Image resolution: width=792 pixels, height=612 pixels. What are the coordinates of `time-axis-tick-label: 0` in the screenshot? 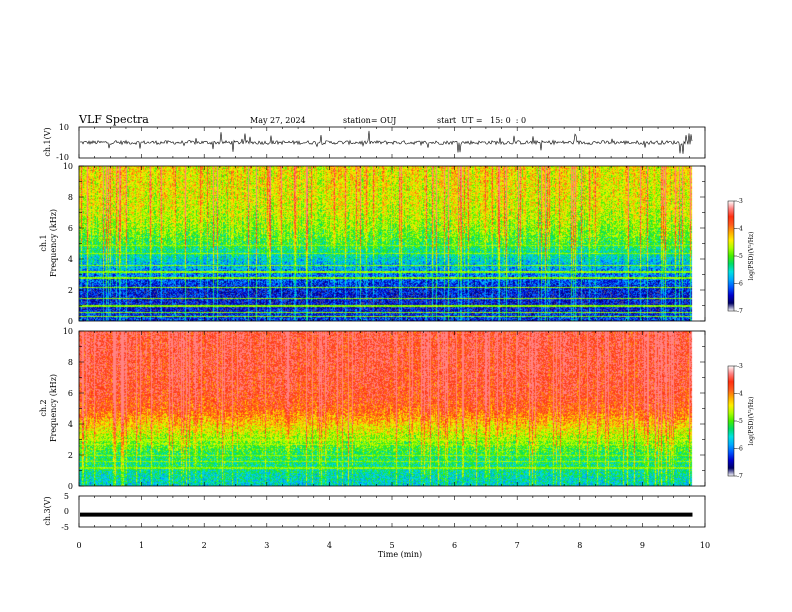 It's located at (78, 545).